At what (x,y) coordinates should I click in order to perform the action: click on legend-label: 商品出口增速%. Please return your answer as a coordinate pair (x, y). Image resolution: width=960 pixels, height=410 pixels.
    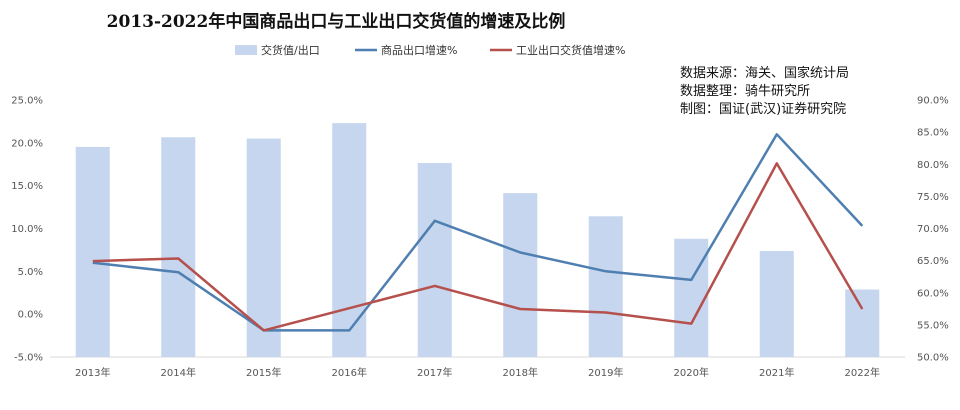
    Looking at the image, I should click on (419, 50).